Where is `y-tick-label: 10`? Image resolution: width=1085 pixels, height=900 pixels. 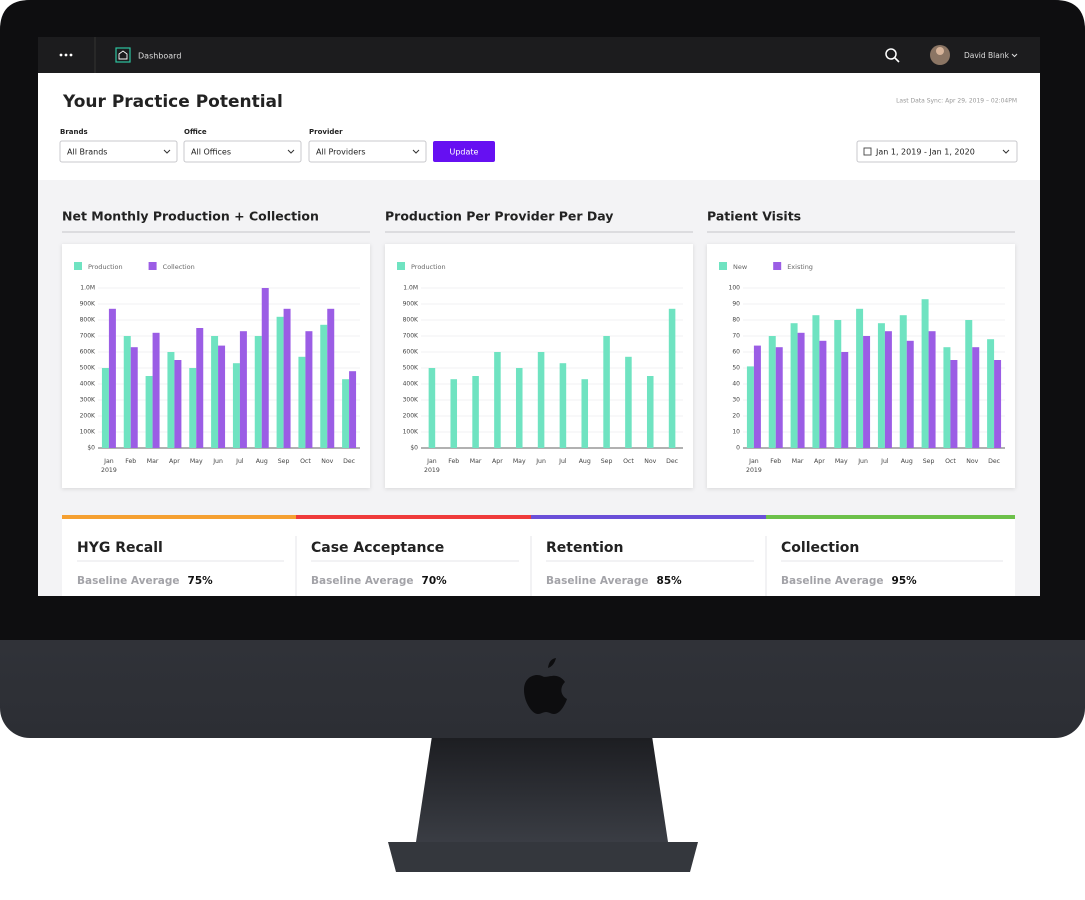 y-tick-label: 10 is located at coordinates (736, 432).